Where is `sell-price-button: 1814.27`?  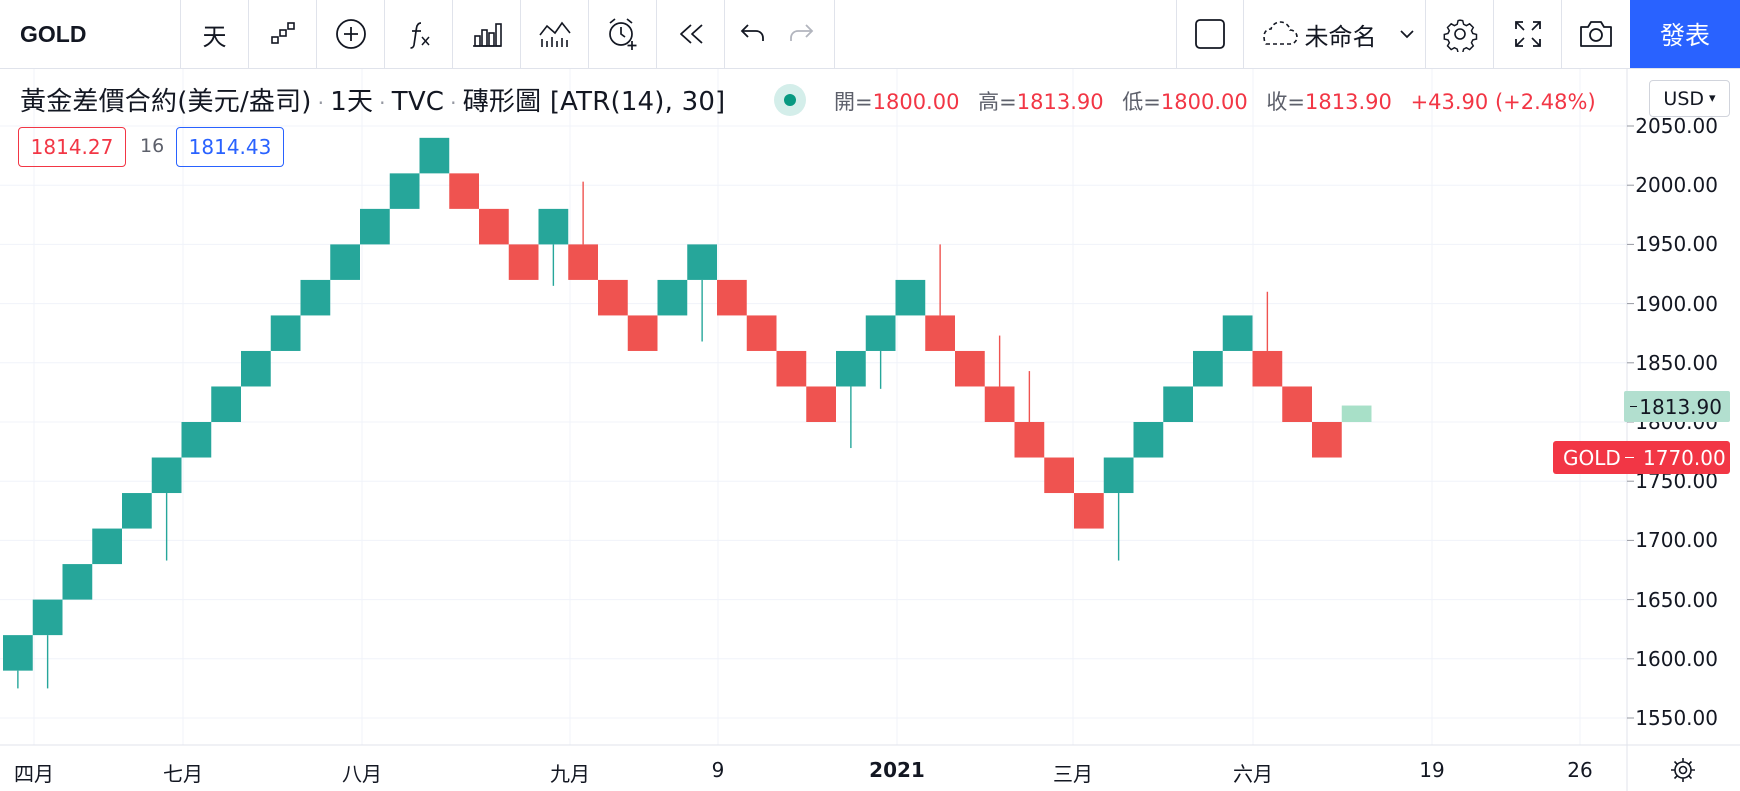 sell-price-button: 1814.27 is located at coordinates (72, 147).